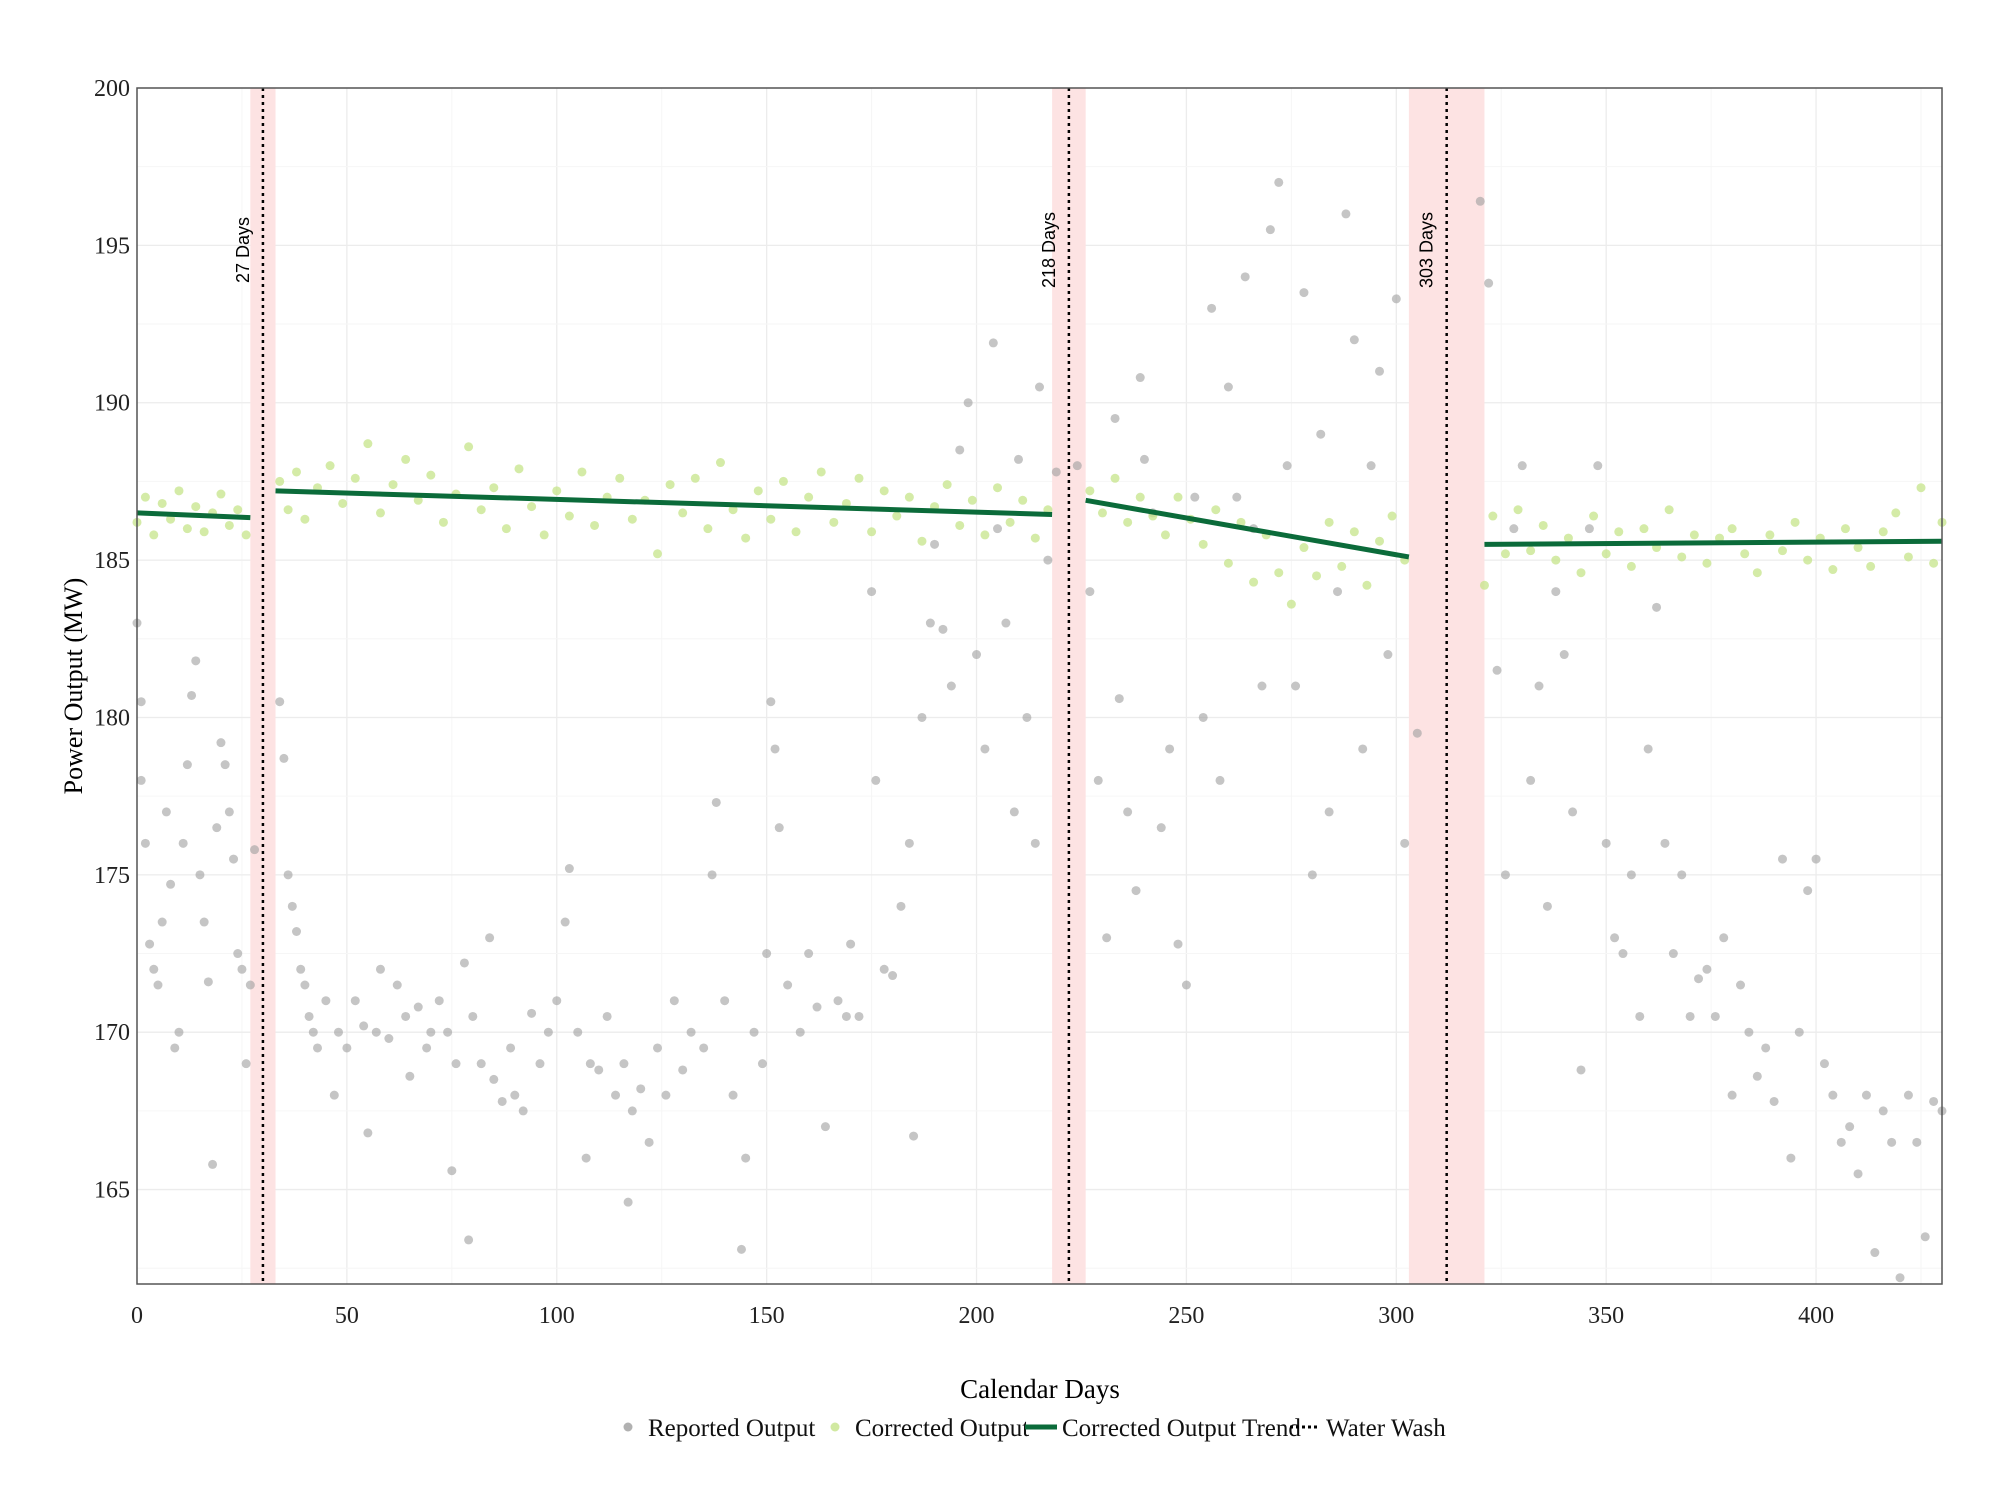 This screenshot has width=2000, height=1499. I want to click on water-wash-label: 218 Days, so click(1049, 250).